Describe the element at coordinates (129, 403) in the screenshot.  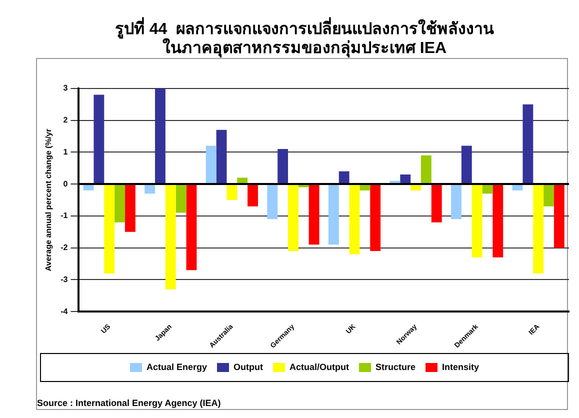
I see `source-note: Source : International Energy Agency (IEA)` at that location.